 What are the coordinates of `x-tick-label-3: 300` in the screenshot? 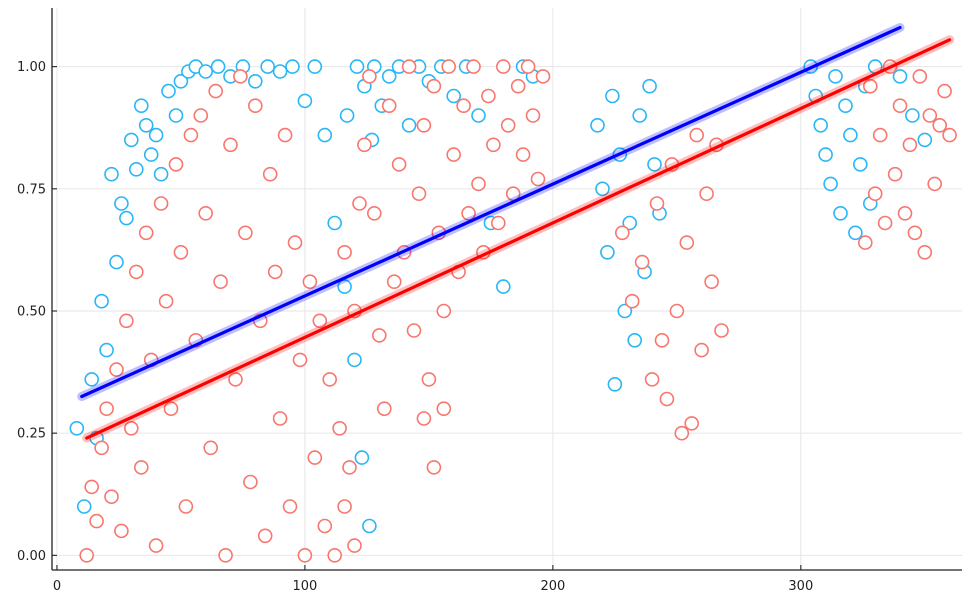 It's located at (800, 586).